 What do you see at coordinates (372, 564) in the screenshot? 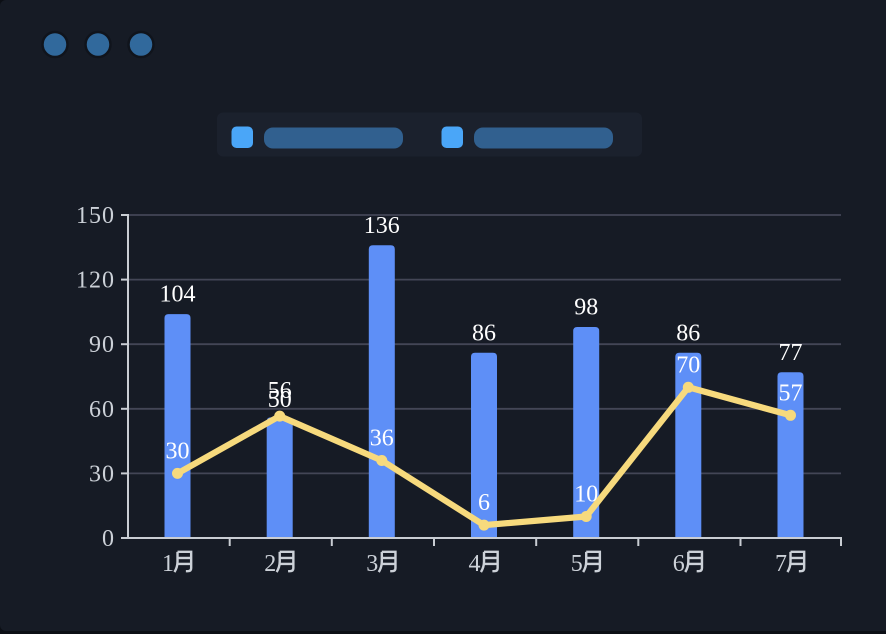
I see `svg-text: 3` at bounding box center [372, 564].